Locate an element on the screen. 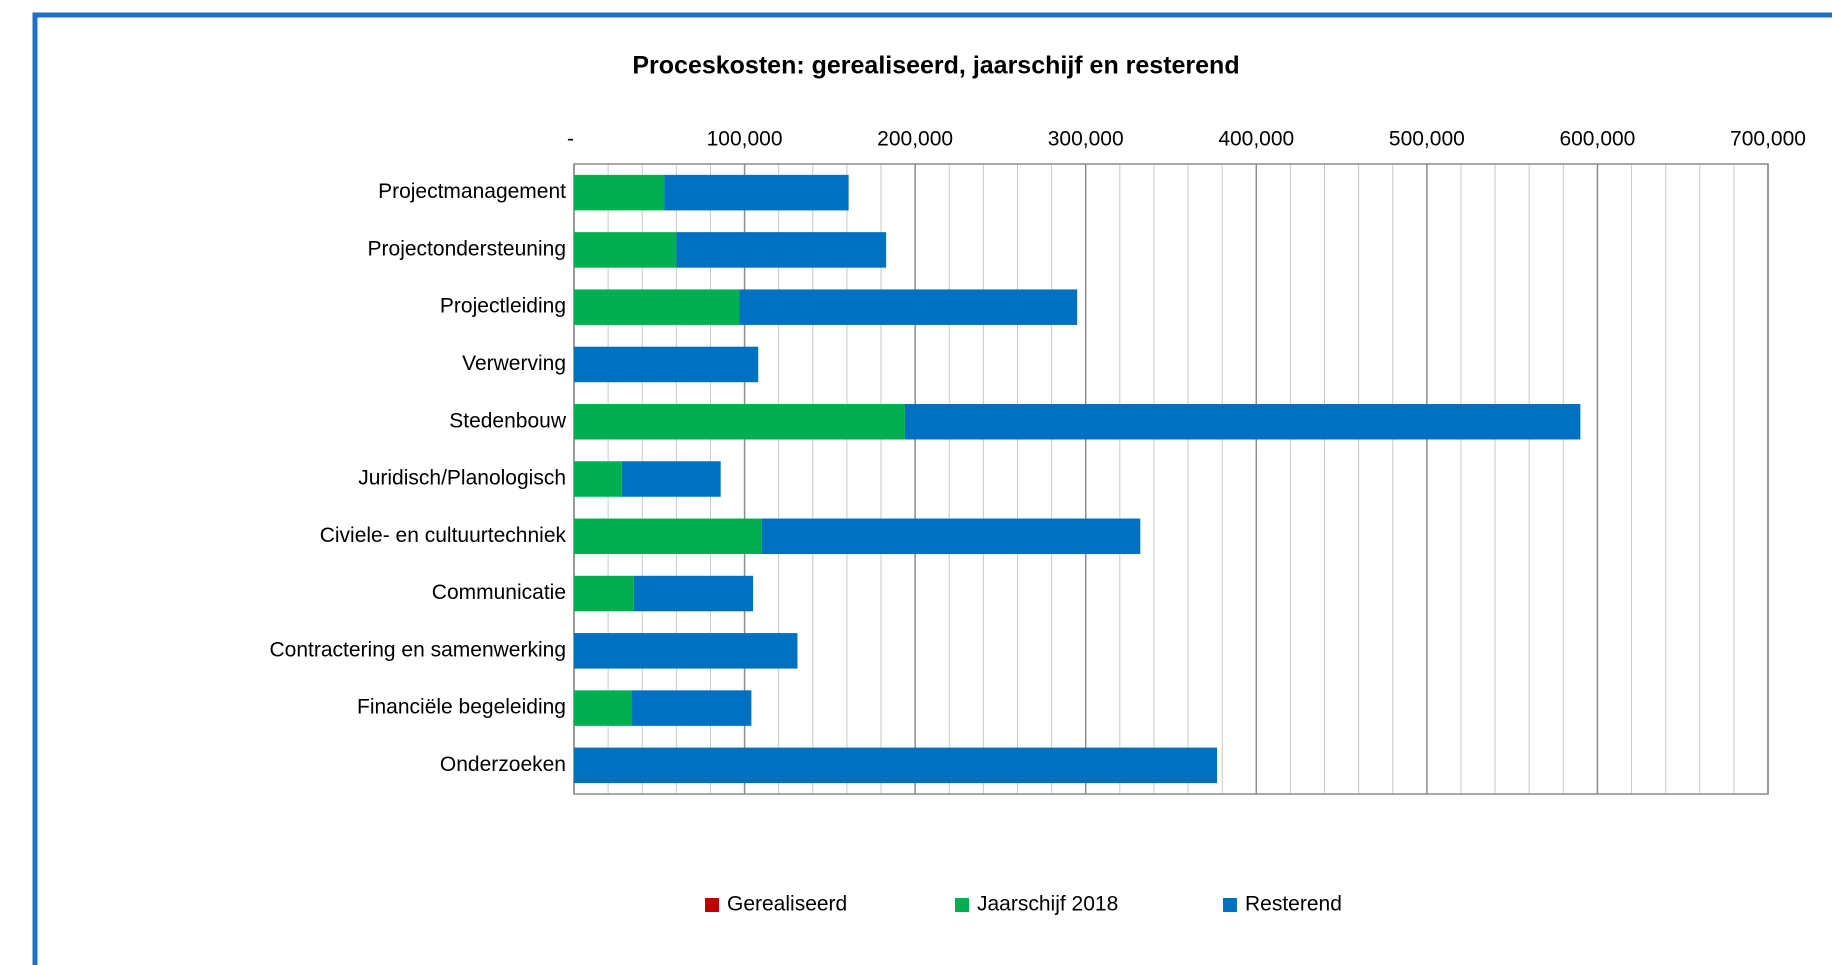 The height and width of the screenshot is (965, 1832). x-tick-label: 500,000 is located at coordinates (1427, 139).